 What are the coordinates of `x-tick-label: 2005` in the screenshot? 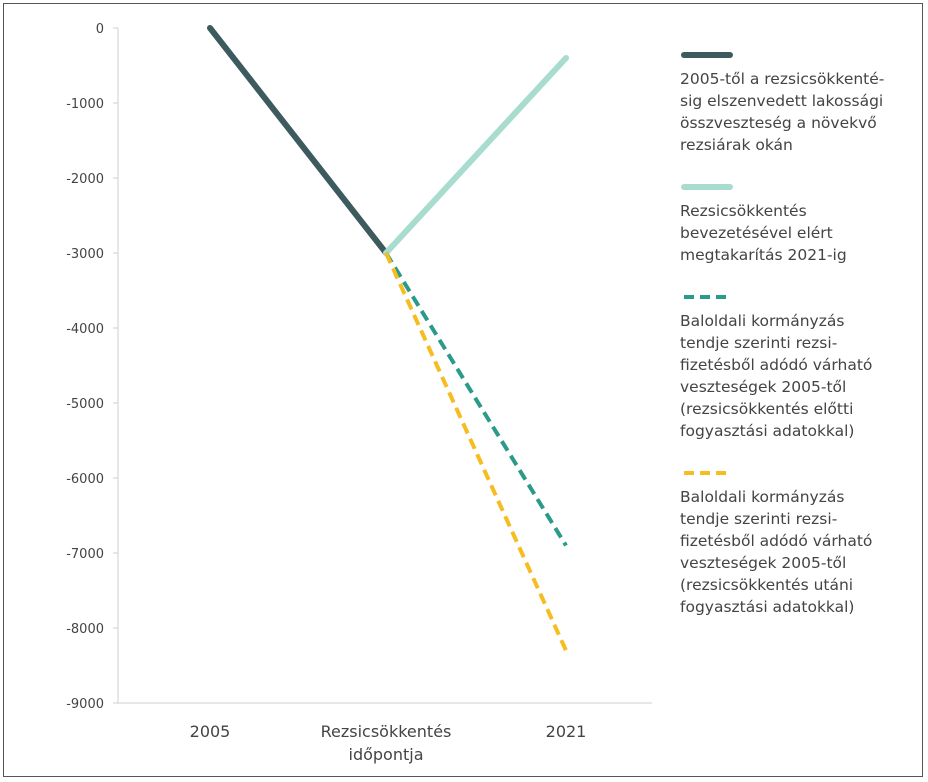 It's located at (210, 731).